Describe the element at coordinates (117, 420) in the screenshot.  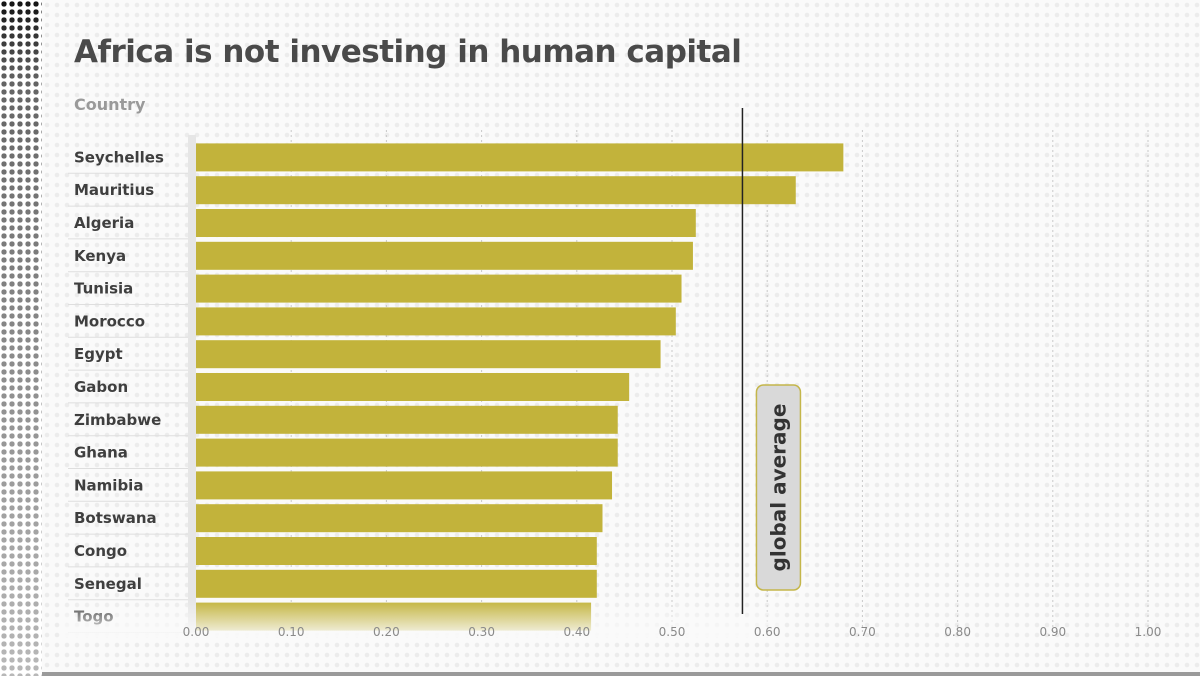
I see `category-label: Zimbabwe` at that location.